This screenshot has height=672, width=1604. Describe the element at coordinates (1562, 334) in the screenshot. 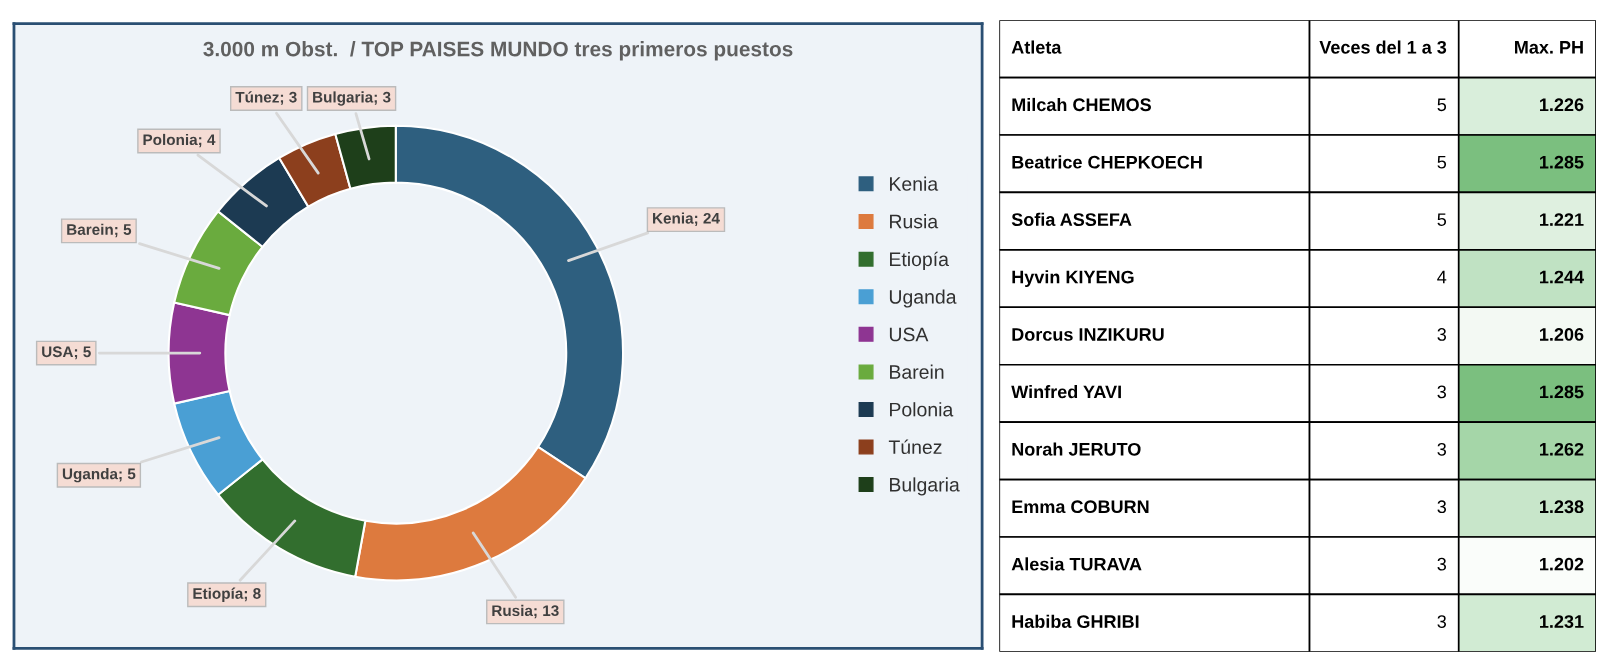

I see `data-label: 1.206` at that location.